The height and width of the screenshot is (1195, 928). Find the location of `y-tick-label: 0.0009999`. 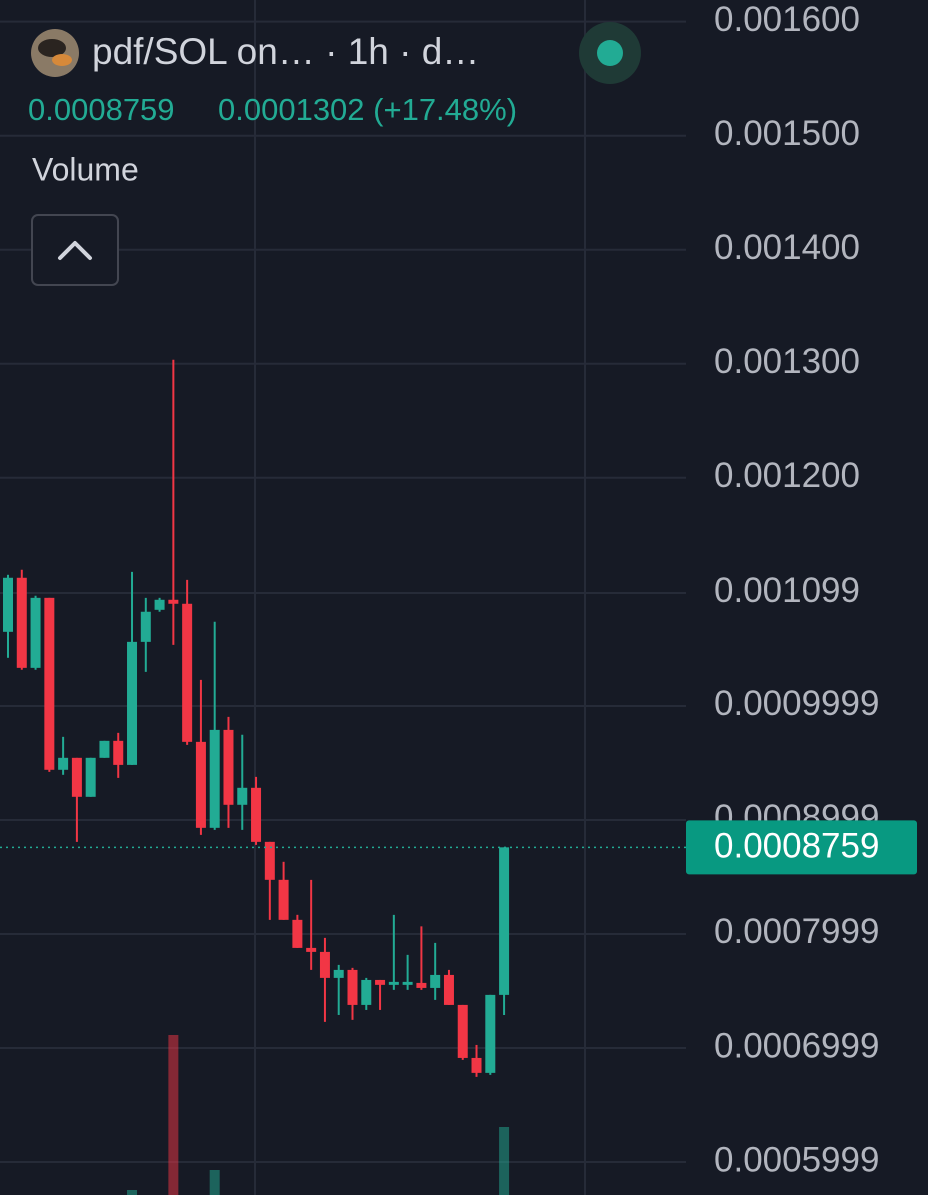

y-tick-label: 0.0009999 is located at coordinates (796, 703).